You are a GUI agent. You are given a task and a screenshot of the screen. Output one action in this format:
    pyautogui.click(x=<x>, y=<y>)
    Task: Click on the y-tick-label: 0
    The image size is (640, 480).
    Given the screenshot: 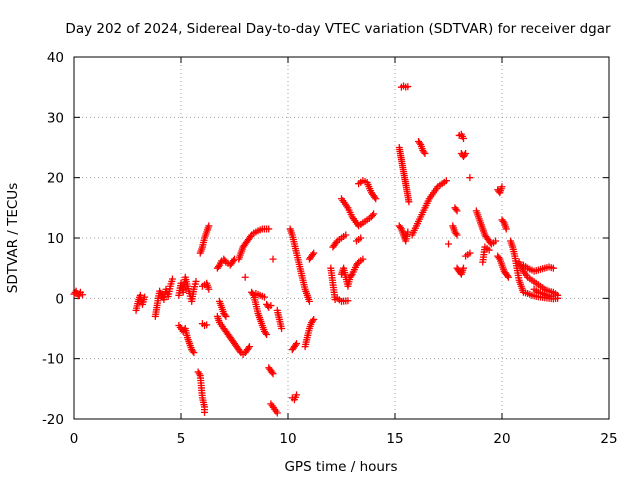 What is the action you would take?
    pyautogui.click(x=59, y=299)
    